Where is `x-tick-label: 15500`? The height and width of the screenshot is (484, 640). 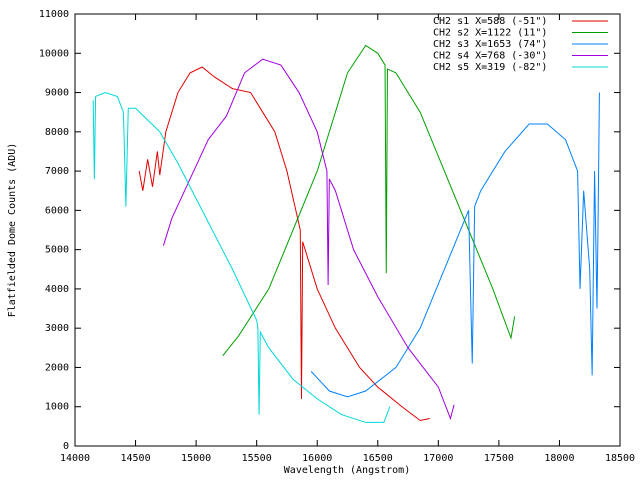 x-tick-label: 15500 is located at coordinates (257, 458).